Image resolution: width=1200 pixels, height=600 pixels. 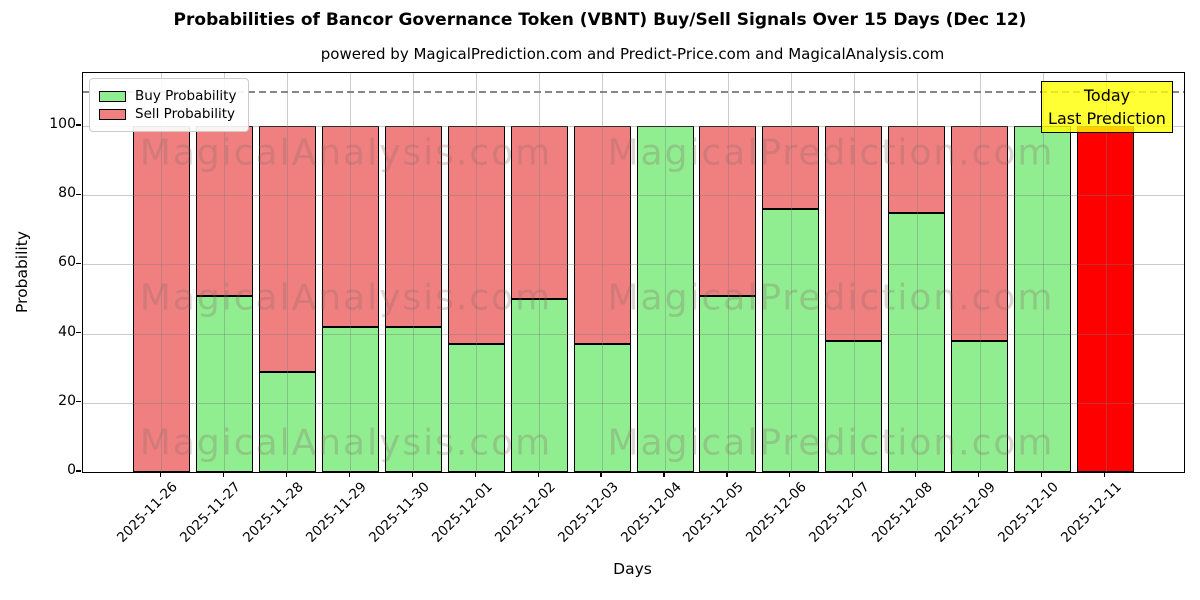 What do you see at coordinates (966, 512) in the screenshot?
I see `x-tick-label: 2025-12-09` at bounding box center [966, 512].